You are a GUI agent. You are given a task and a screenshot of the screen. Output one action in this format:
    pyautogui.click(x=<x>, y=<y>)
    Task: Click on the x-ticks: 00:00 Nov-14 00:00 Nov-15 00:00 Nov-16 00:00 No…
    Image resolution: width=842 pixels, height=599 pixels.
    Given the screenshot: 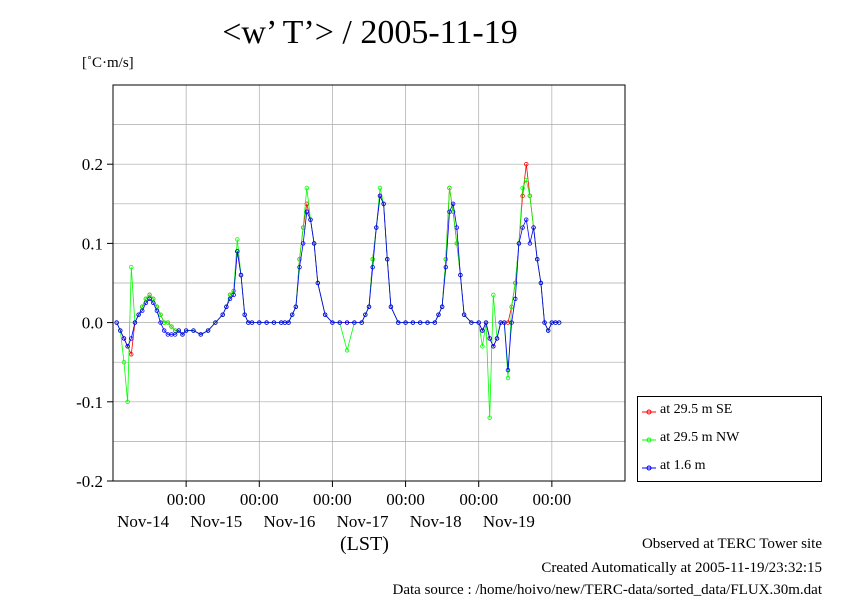 What is the action you would take?
    pyautogui.click(x=344, y=506)
    